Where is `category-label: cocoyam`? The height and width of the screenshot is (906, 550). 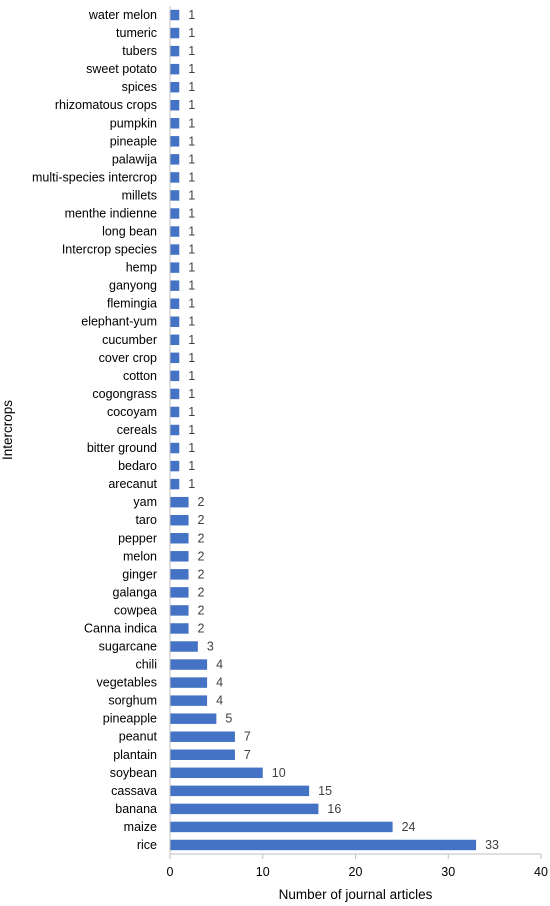 category-label: cocoyam is located at coordinates (132, 412).